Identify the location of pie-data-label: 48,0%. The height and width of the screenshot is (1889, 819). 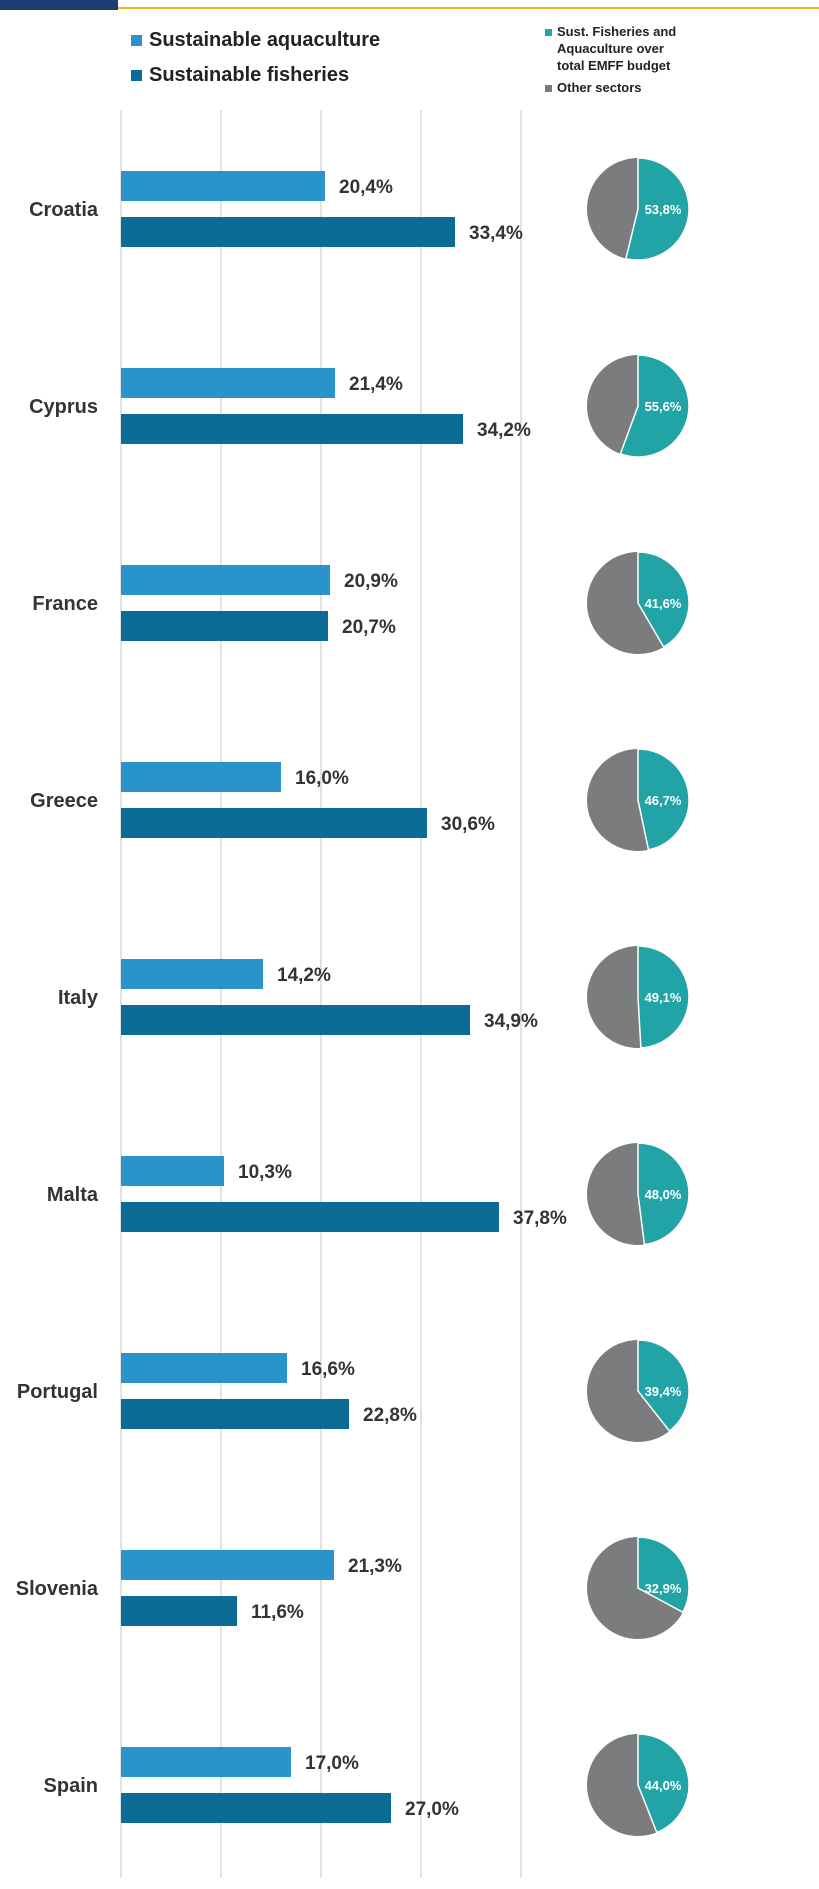
(663, 1194).